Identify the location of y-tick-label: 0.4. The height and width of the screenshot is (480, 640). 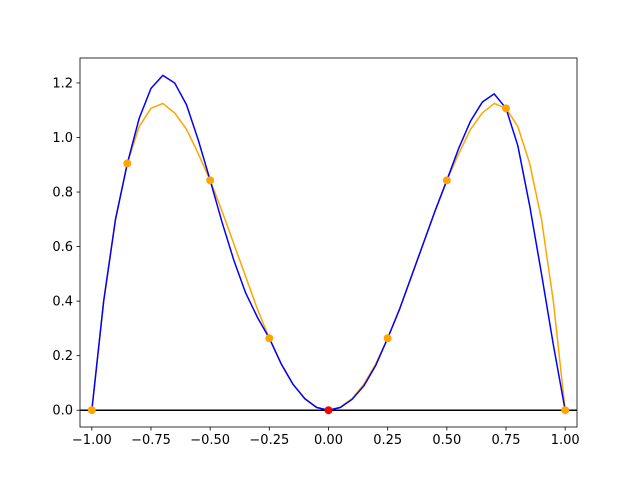
(62, 302).